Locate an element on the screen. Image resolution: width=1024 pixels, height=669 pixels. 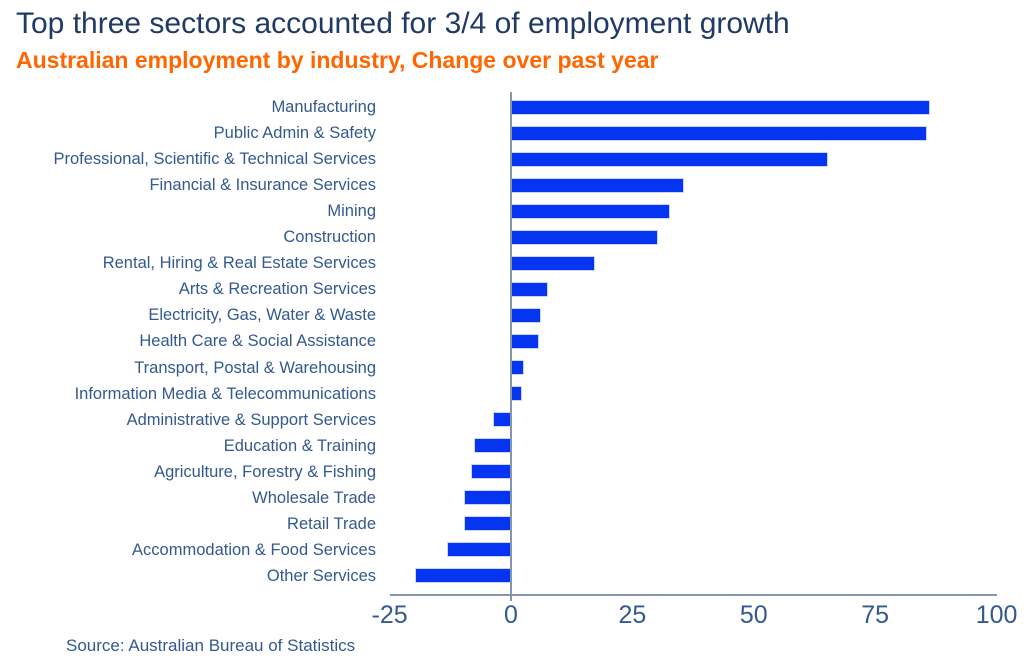
category-label: Wholesale Trade is located at coordinates (314, 497).